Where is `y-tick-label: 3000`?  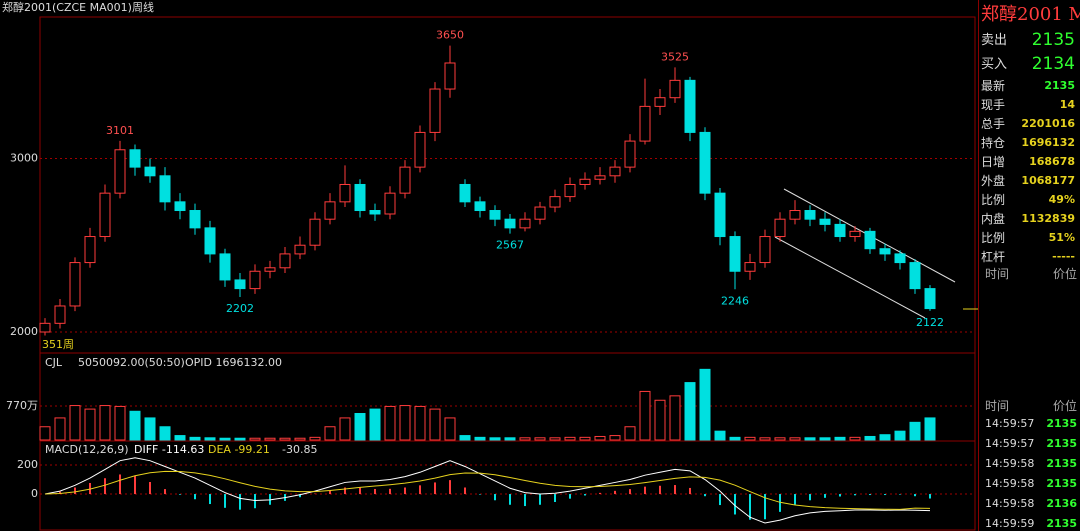
y-tick-label: 3000 is located at coordinates (24, 157).